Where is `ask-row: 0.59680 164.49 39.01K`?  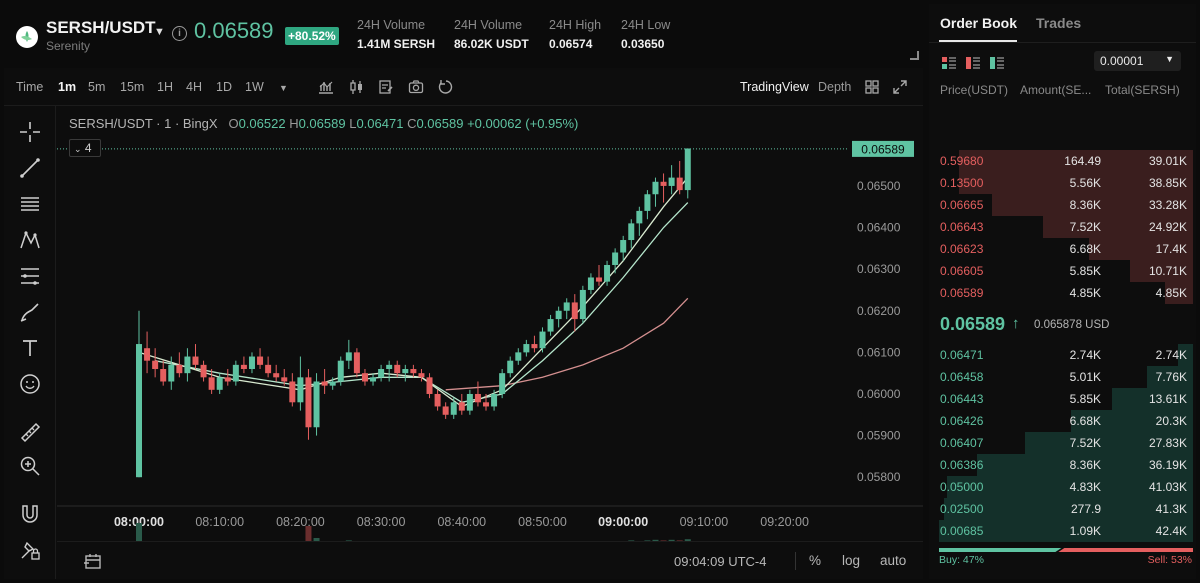 ask-row: 0.59680 164.49 39.01K is located at coordinates (1061, 161).